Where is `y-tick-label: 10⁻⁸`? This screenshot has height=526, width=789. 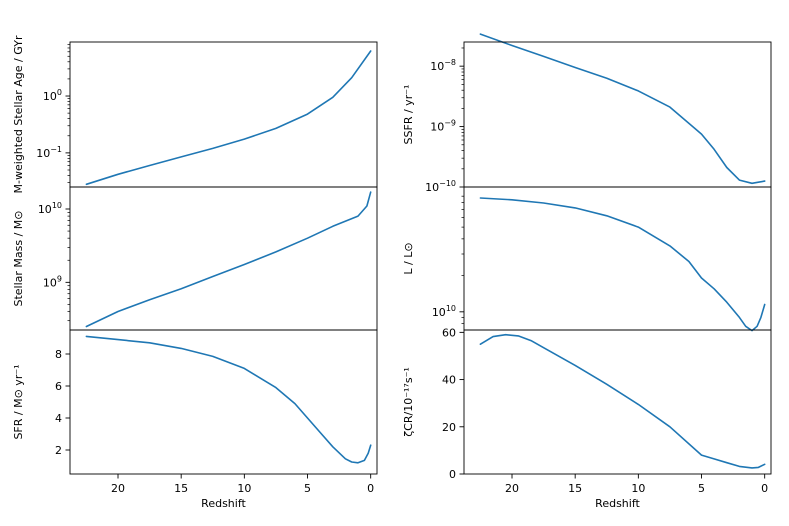
y-tick-label: 10⁻⁸ is located at coordinates (443, 65).